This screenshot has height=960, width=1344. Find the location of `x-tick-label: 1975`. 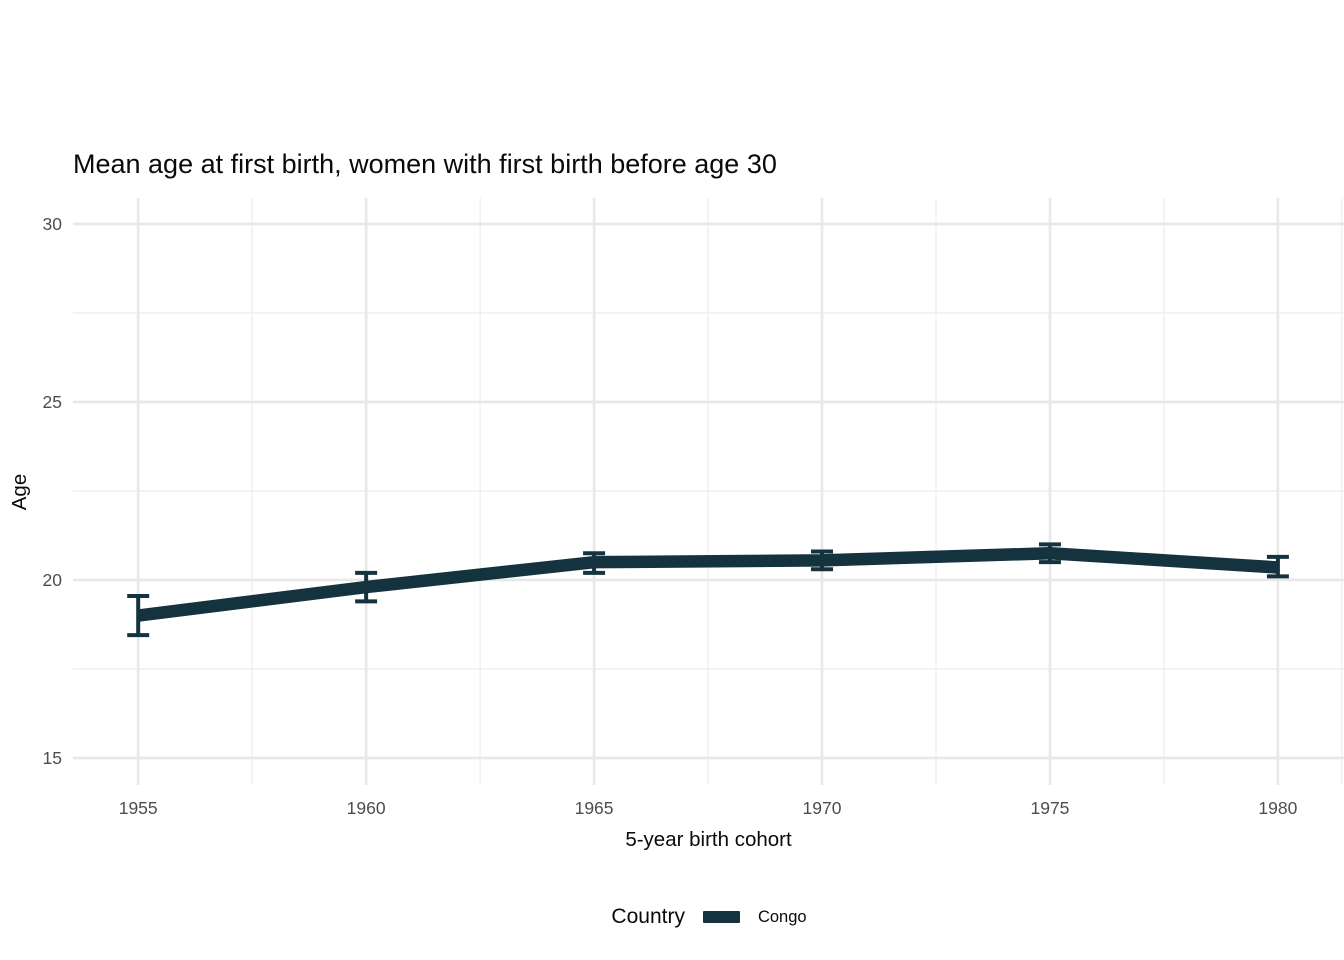

x-tick-label: 1975 is located at coordinates (1049, 808).